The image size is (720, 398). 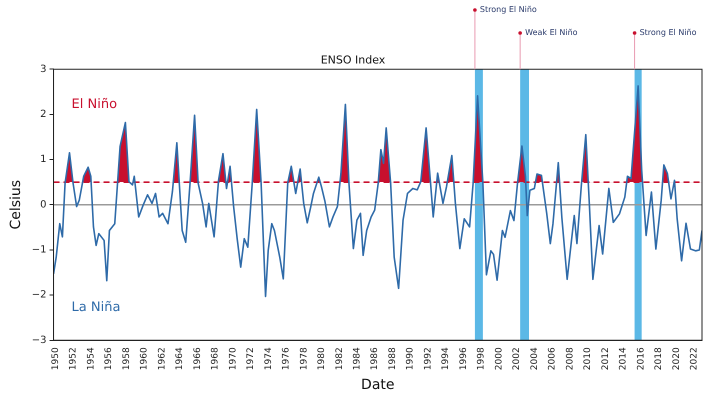 I want to click on x-tick-label: 2014, so click(x=623, y=358).